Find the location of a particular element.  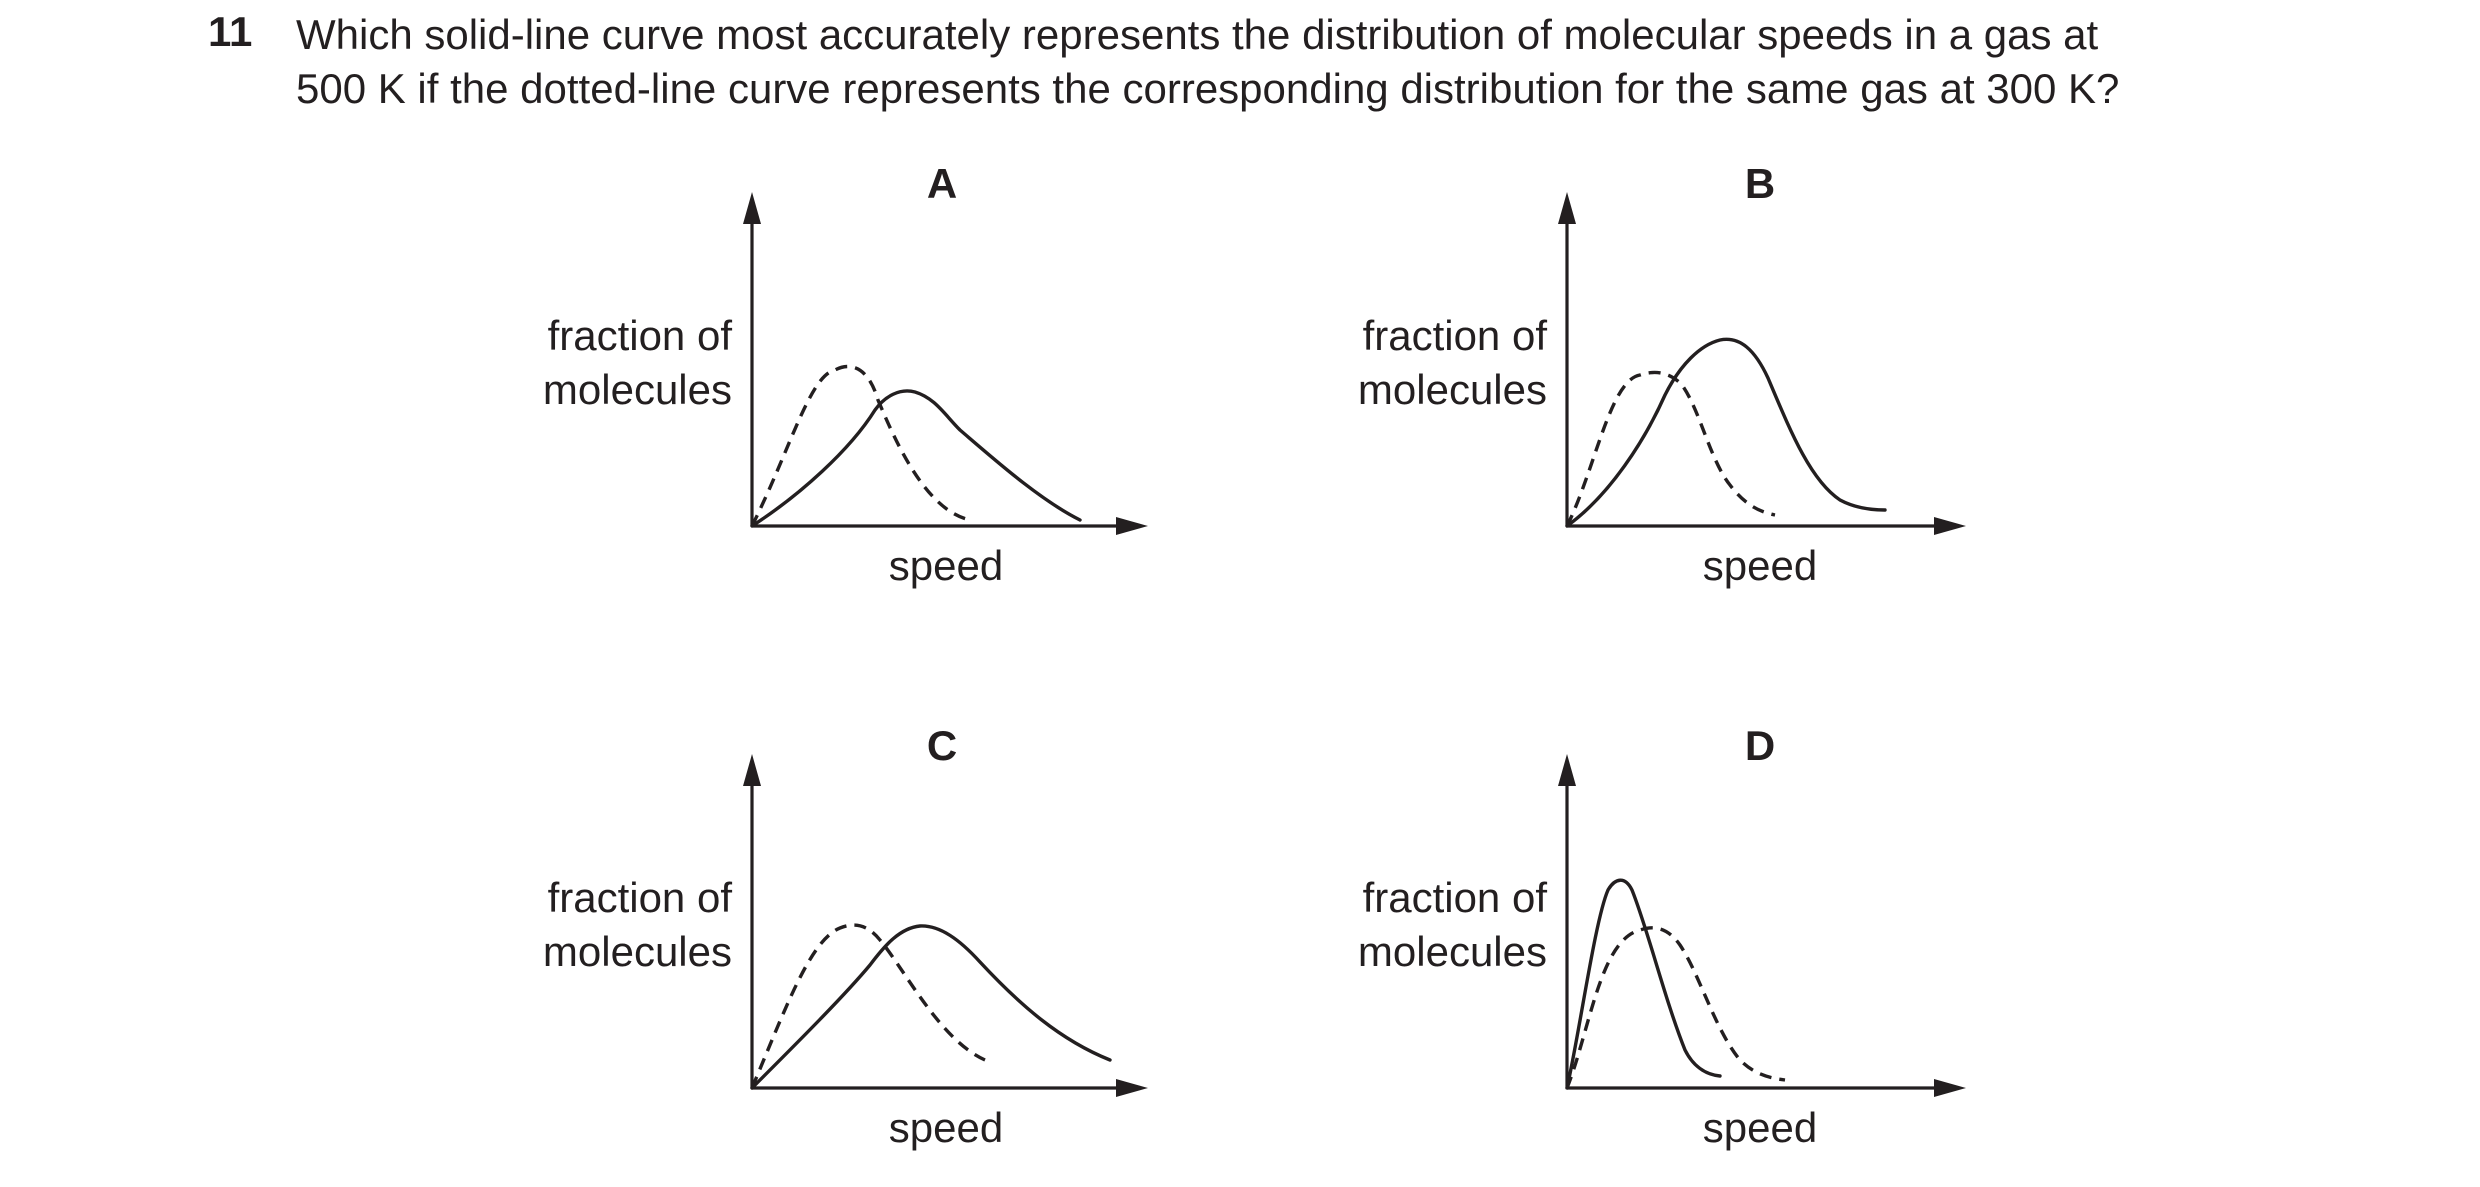

graph-a-ylabel-2: molecules is located at coordinates (637, 389).